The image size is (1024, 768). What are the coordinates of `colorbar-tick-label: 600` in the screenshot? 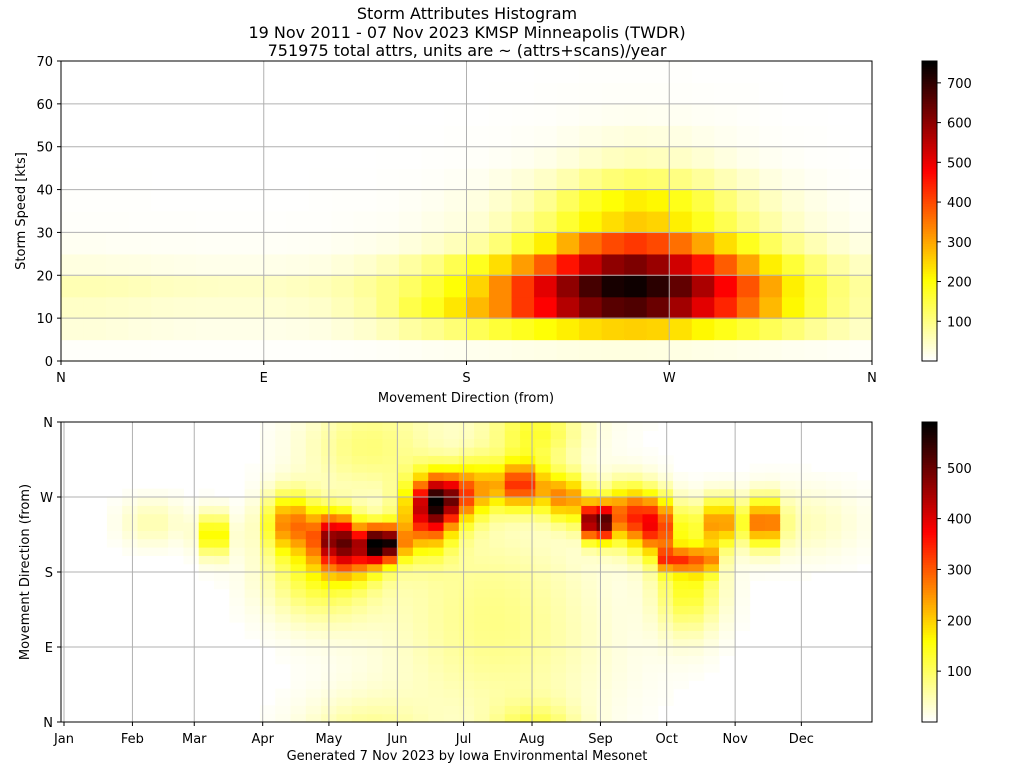 It's located at (959, 124).